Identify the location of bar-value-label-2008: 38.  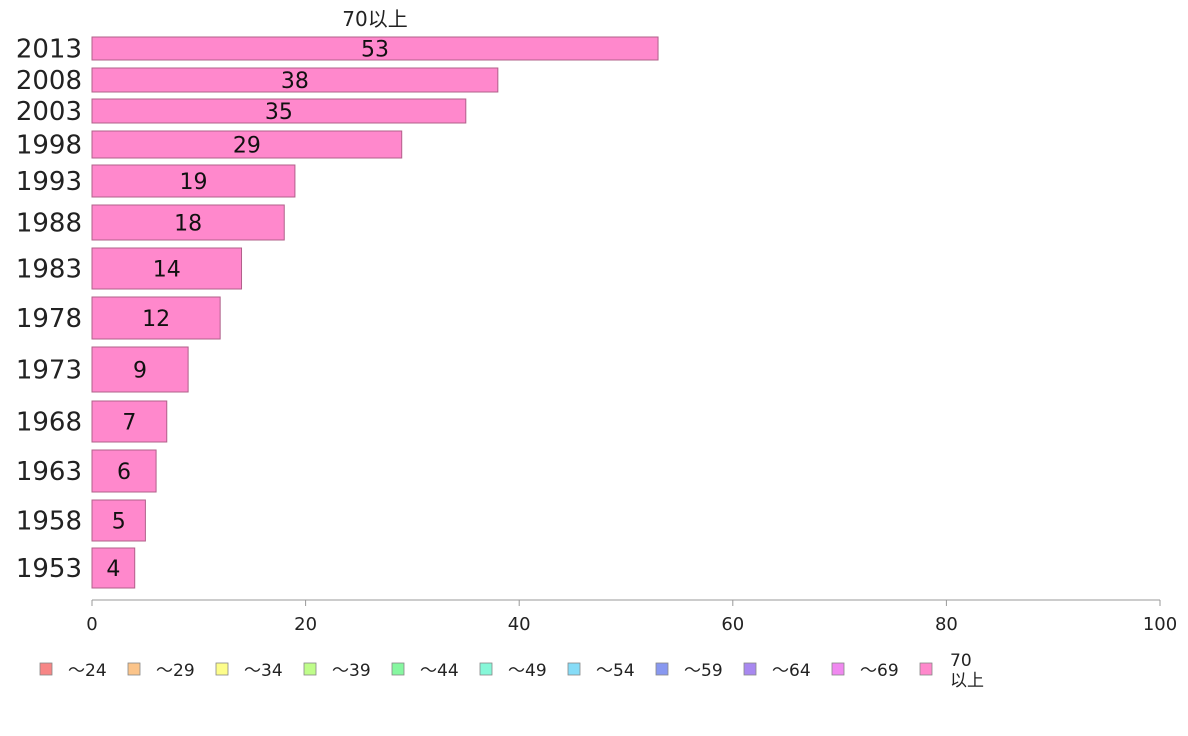
(295, 81).